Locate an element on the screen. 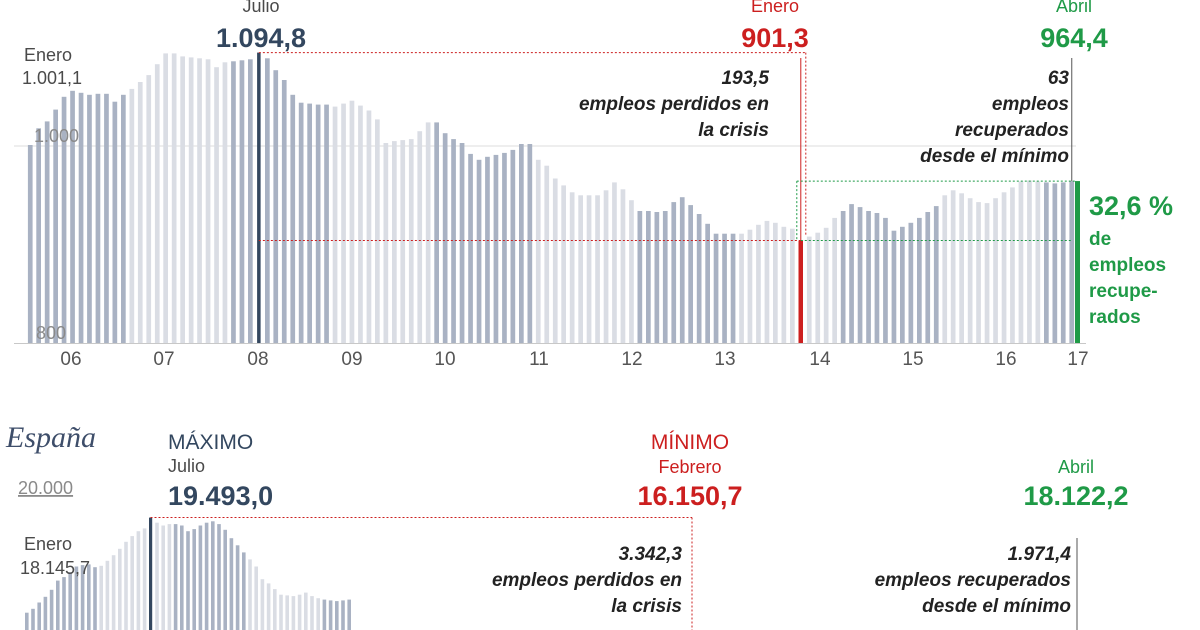  x-tick-label: 13 is located at coordinates (724, 359).